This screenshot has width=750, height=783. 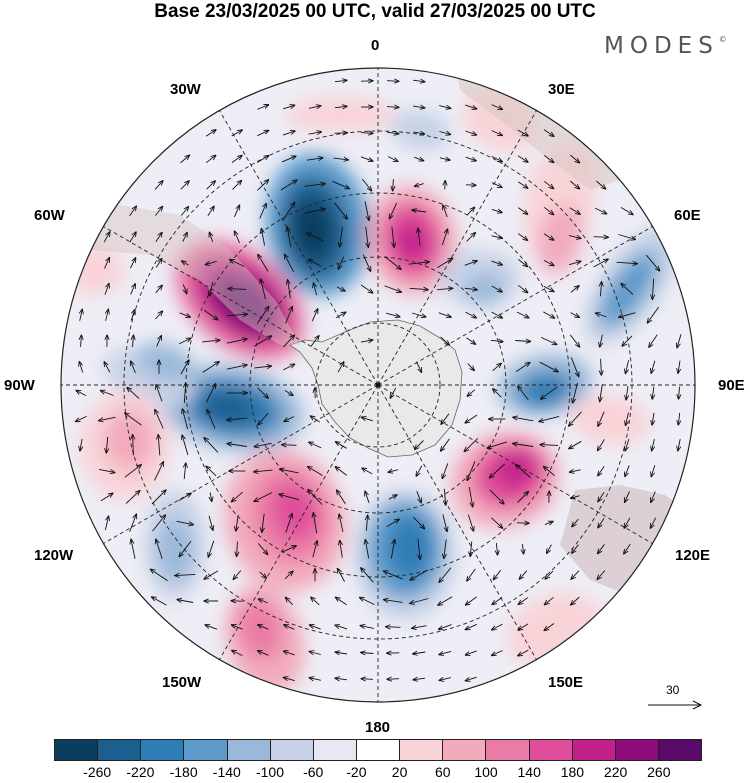 What do you see at coordinates (183, 772) in the screenshot?
I see `colorbar-tick-label: -180` at bounding box center [183, 772].